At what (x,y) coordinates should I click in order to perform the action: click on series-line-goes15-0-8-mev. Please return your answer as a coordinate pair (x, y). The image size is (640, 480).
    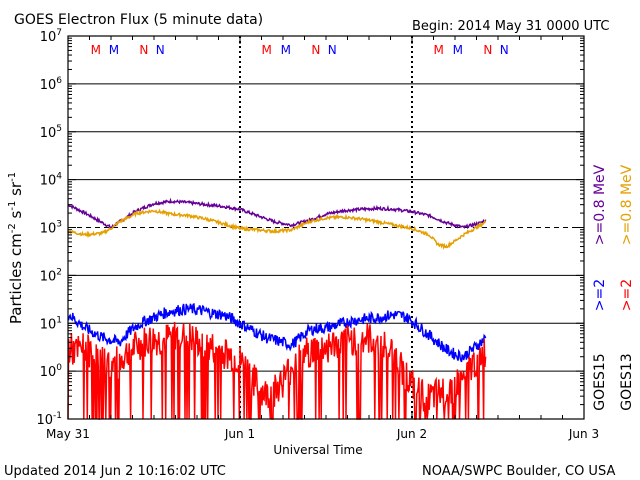
    Looking at the image, I should click on (277, 213).